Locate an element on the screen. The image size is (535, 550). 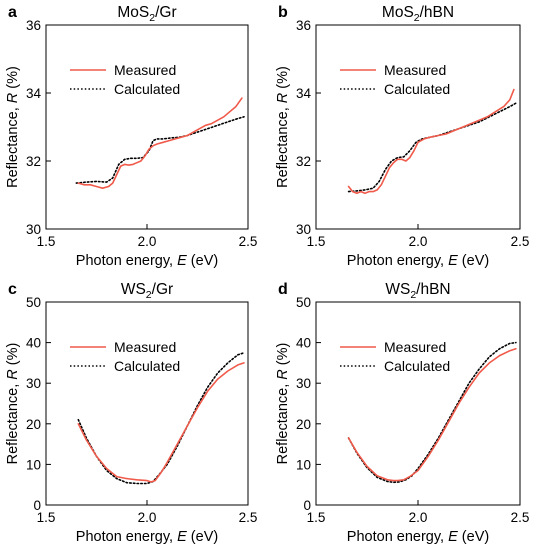
panel-letter: c is located at coordinates (12, 289).